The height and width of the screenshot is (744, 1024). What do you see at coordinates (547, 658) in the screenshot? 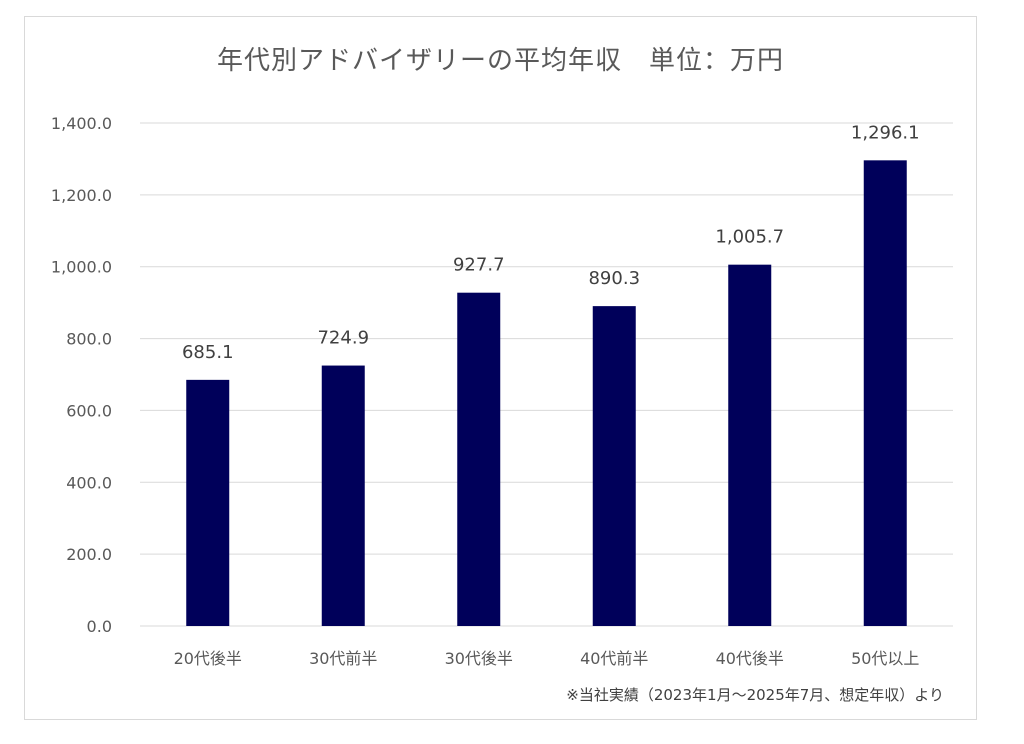
I see `x-axis-category-labels: 20代後半 30代前半 30代後半 40代前半 40代後半 50代以上` at bounding box center [547, 658].